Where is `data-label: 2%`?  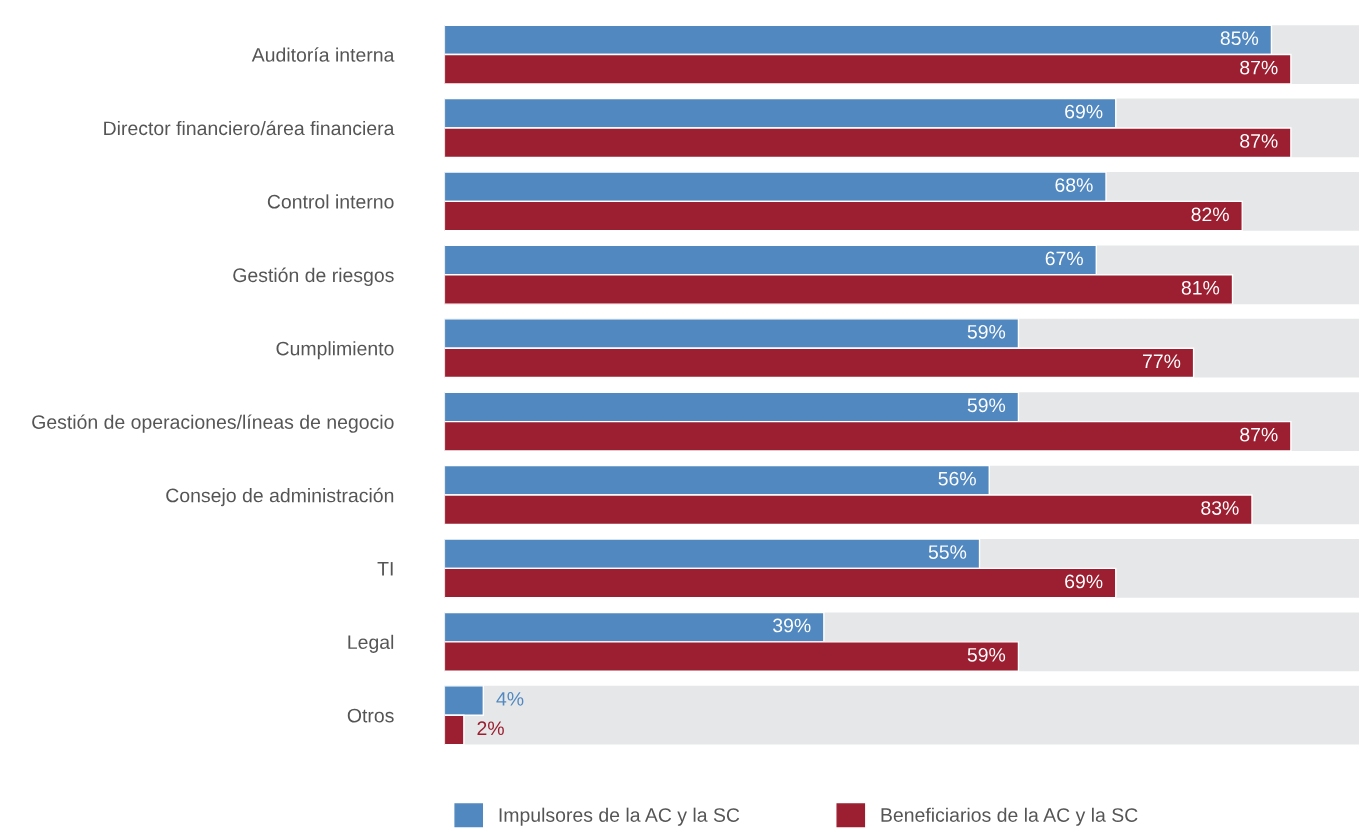 data-label: 2% is located at coordinates (490, 728).